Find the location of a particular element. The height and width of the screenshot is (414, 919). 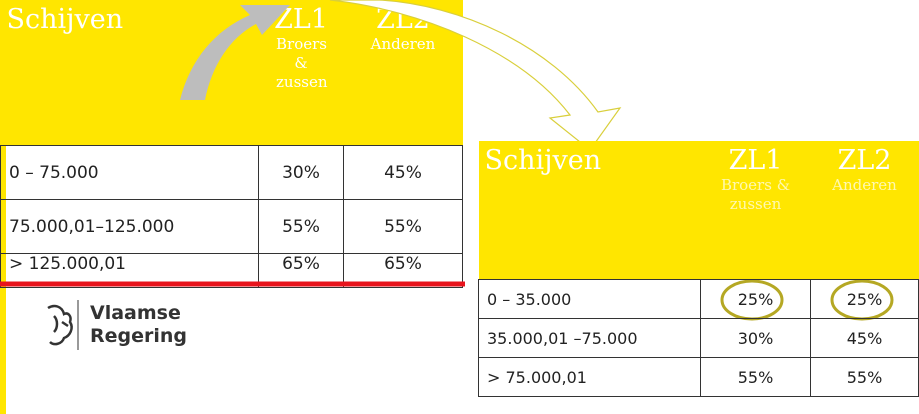

logo-text: Vlaamse is located at coordinates (135, 313).